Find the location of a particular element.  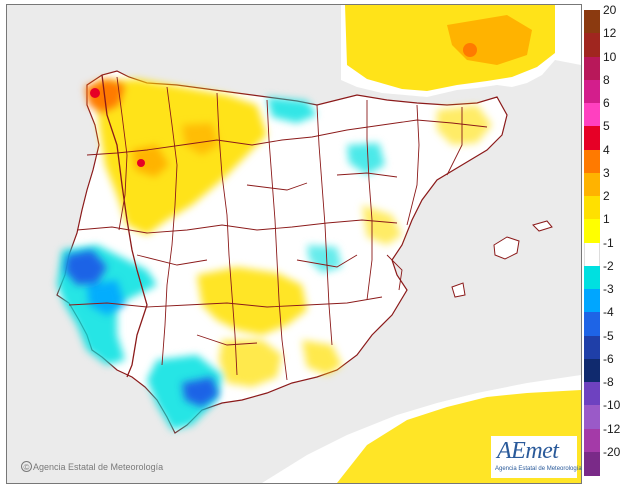

legend-label: -6 is located at coordinates (608, 358).